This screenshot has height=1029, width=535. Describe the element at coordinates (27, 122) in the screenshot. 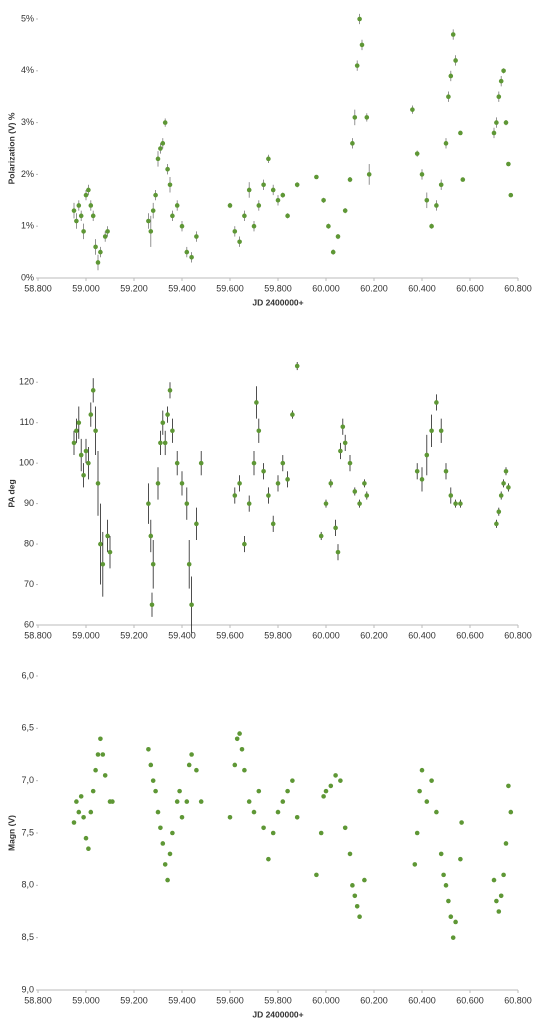

I see `y-tick-label: 3%` at that location.